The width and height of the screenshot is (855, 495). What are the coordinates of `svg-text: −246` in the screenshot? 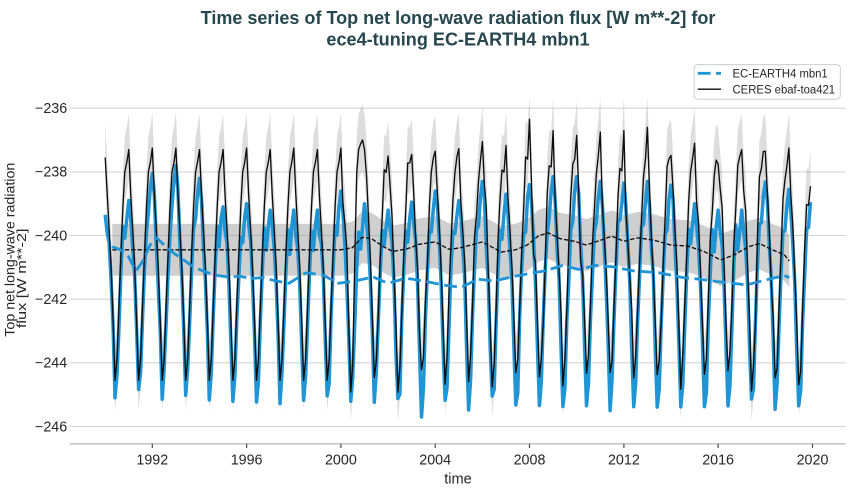 It's located at (51, 427).